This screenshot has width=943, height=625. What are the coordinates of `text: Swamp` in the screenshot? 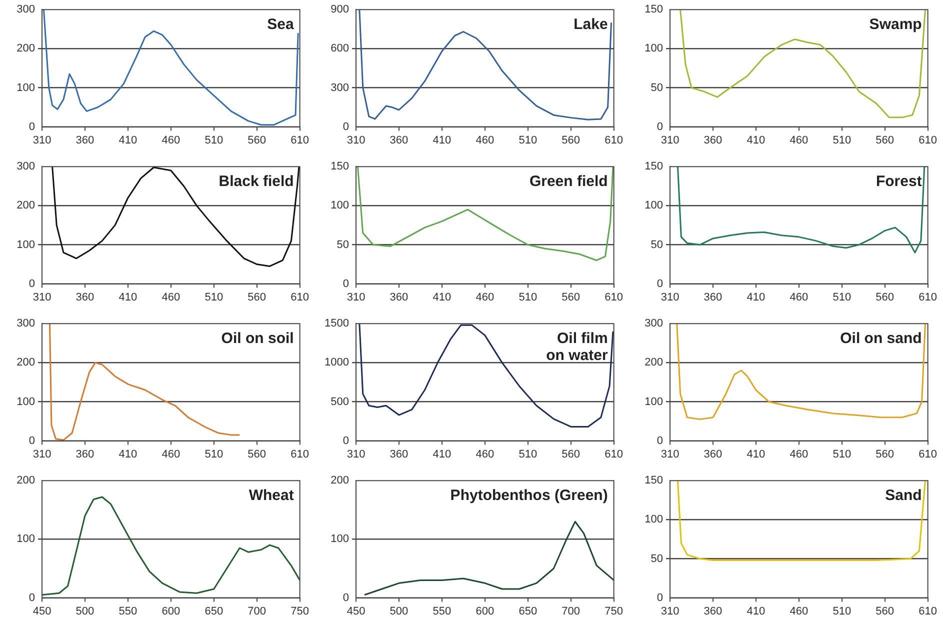 It's located at (895, 25).